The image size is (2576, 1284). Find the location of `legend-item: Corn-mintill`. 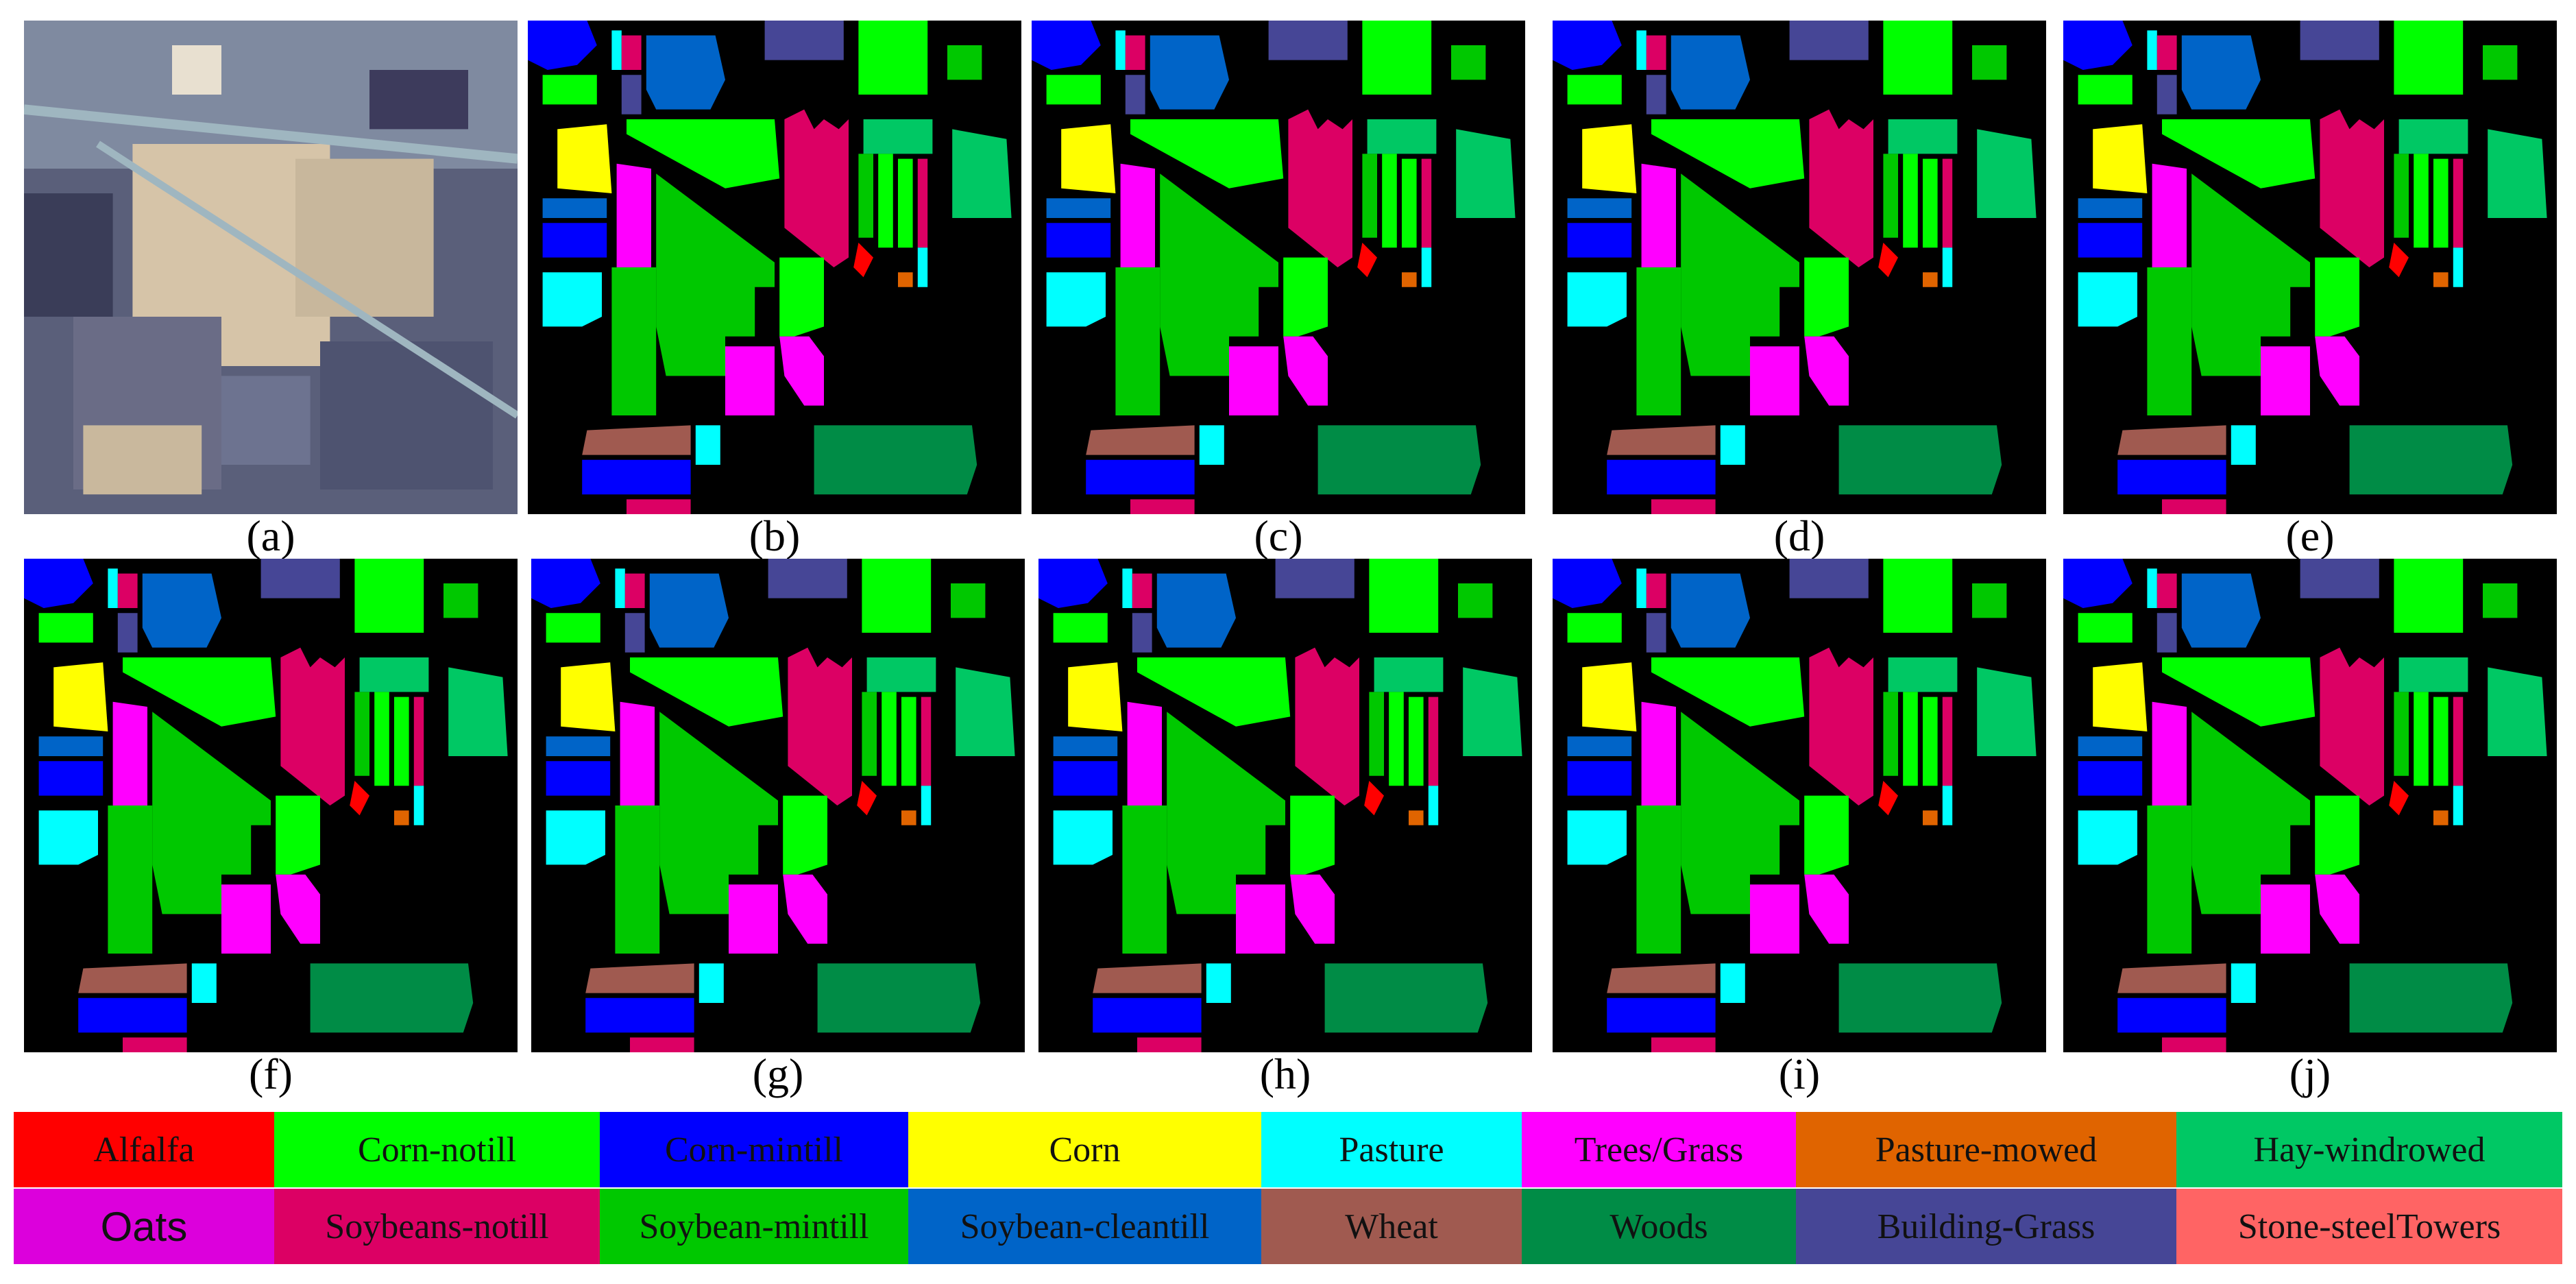

legend-item: Corn-mintill is located at coordinates (754, 1149).